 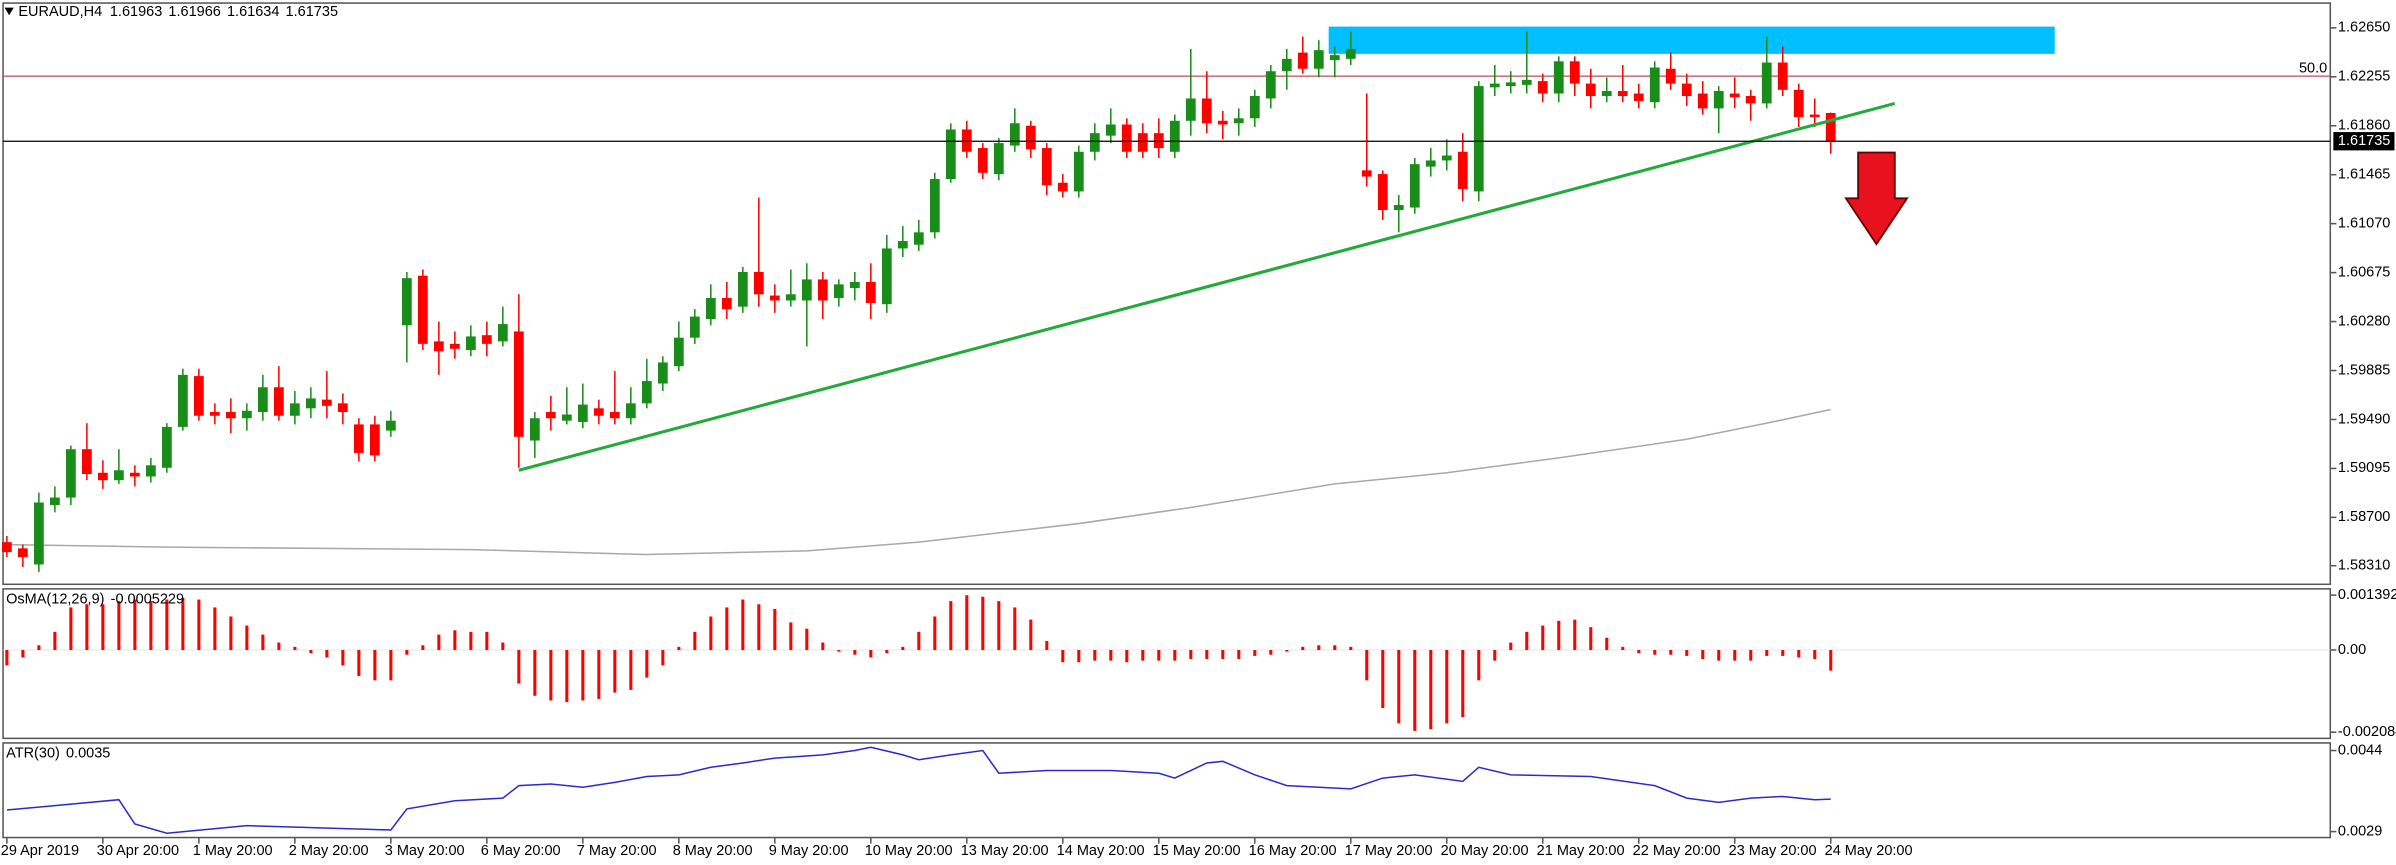 I want to click on symbol: EURAUD,H4, so click(x=60, y=12).